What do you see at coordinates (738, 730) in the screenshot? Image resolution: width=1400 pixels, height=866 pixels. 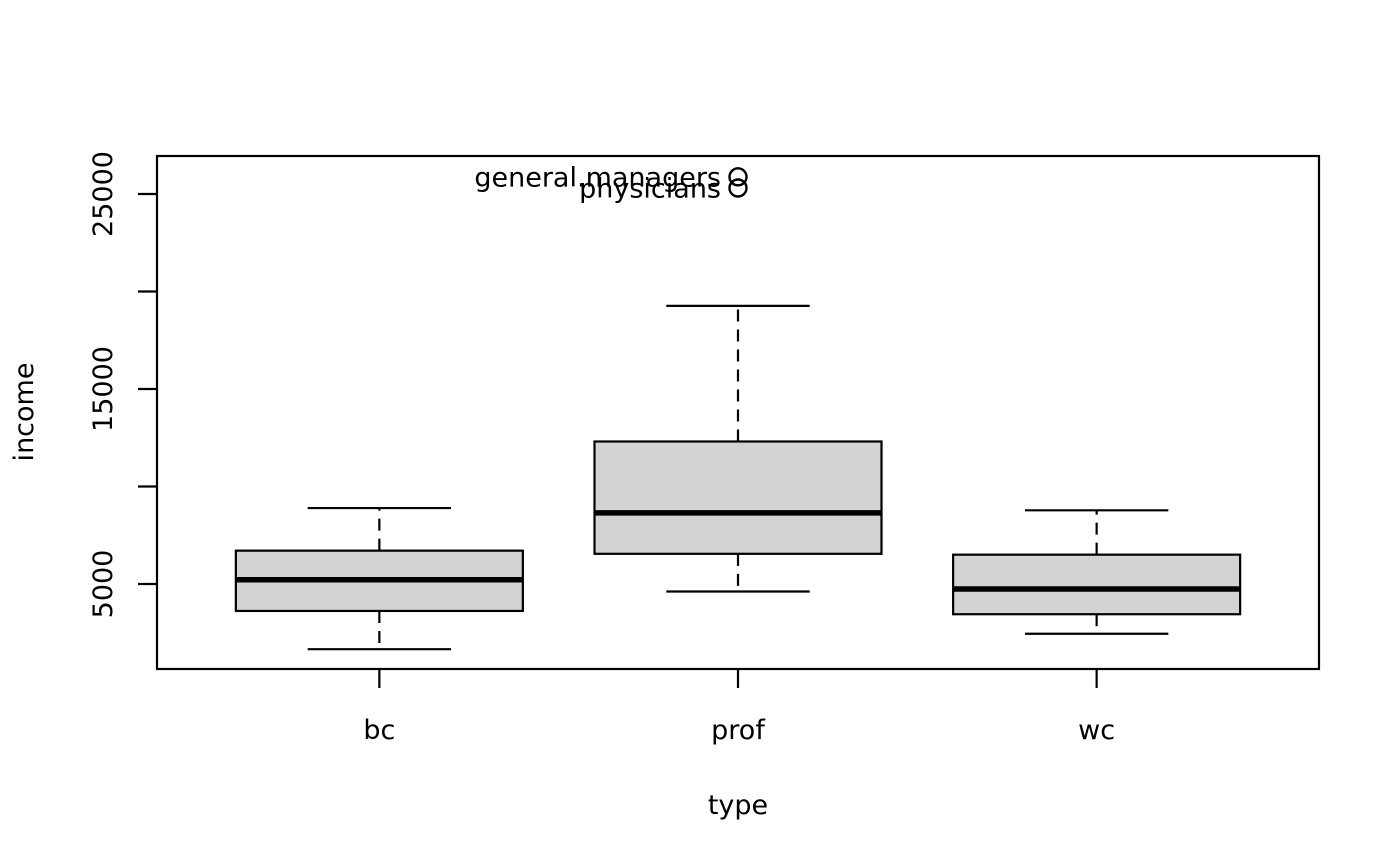 I see `x-tick-label-prof: prof` at bounding box center [738, 730].